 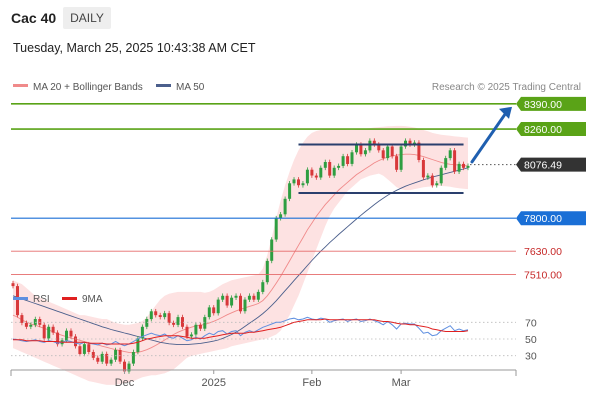 I want to click on ma50-legend-swatch, so click(x=163, y=85).